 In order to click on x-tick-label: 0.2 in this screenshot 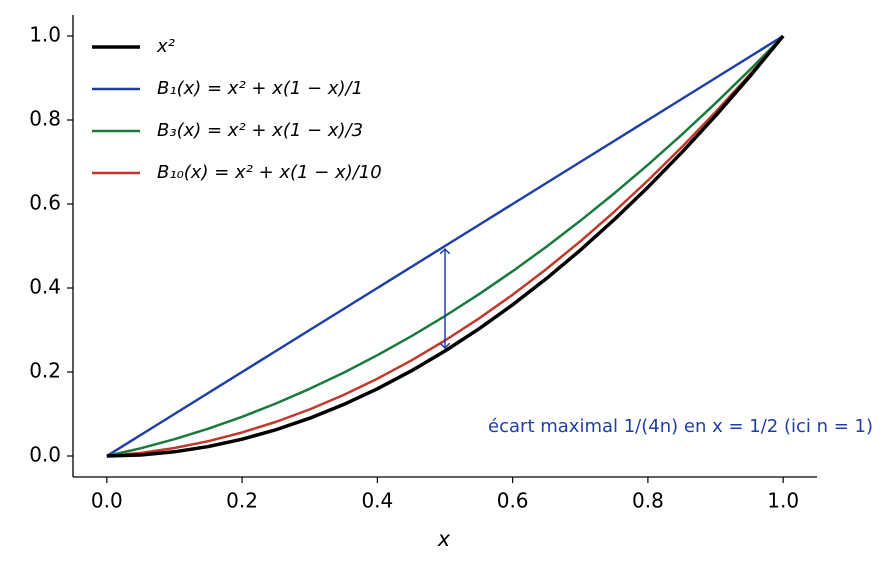, I will do `click(242, 501)`.